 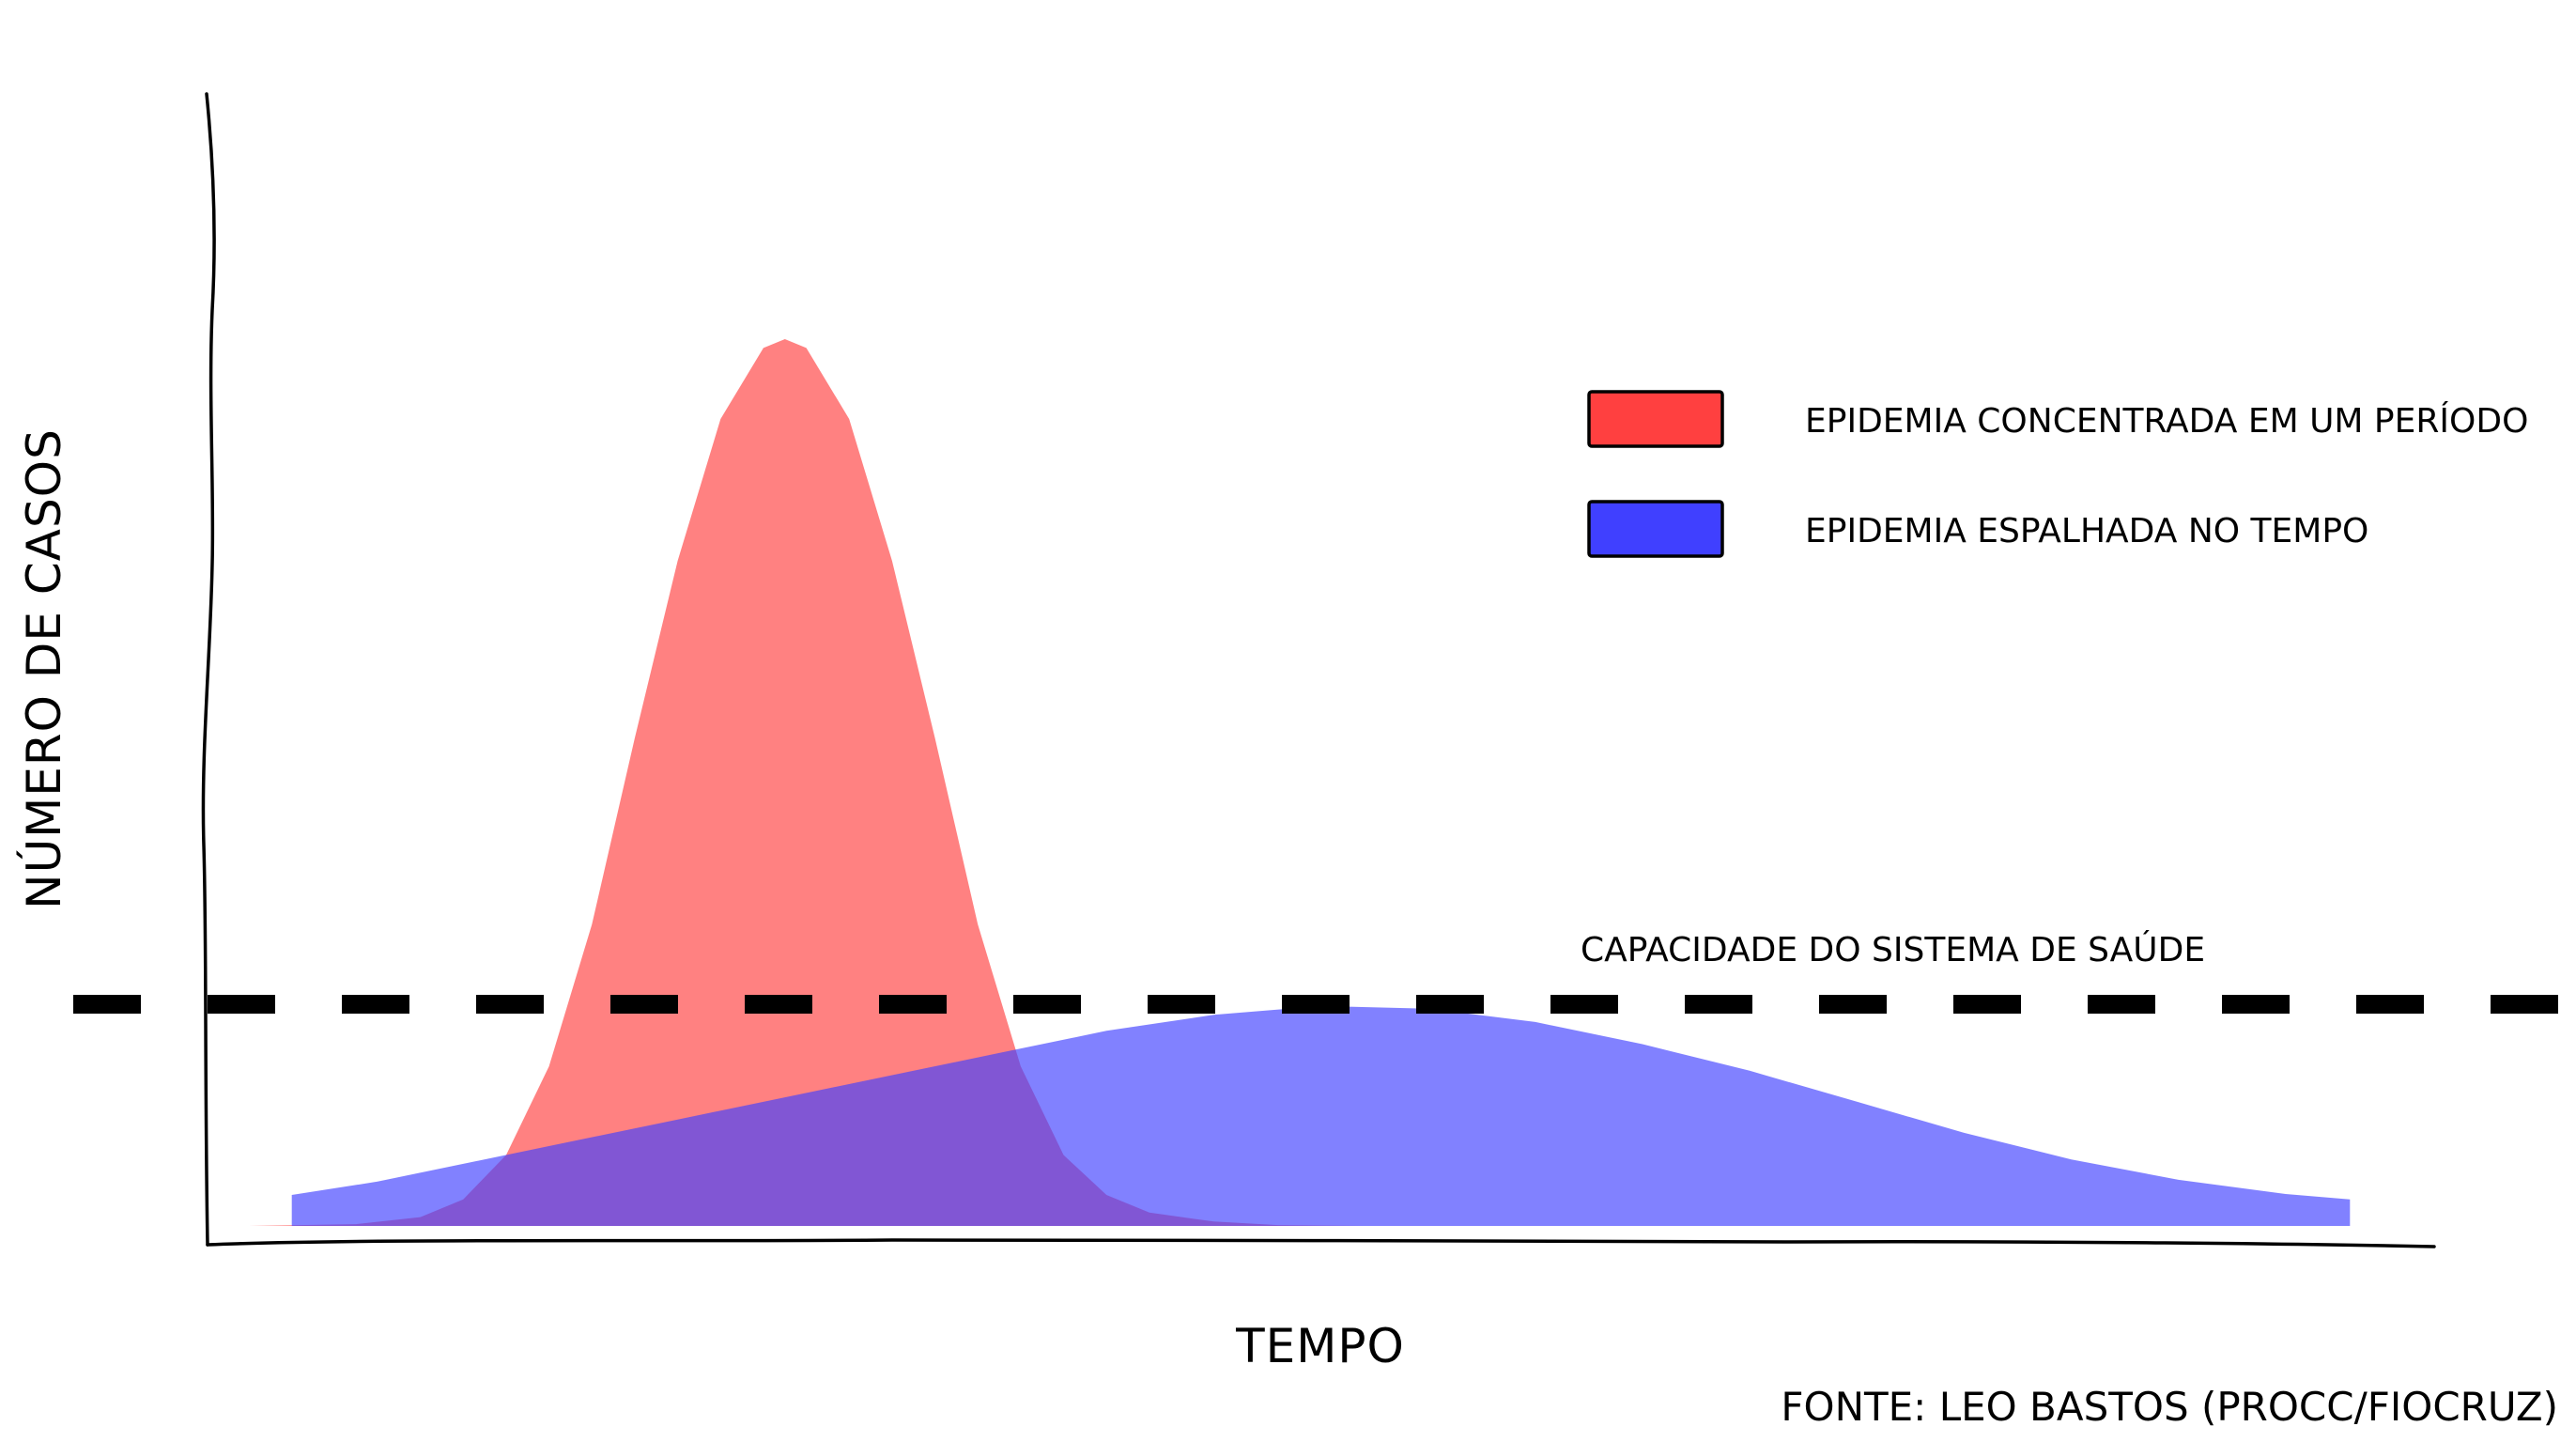 What do you see at coordinates (1893, 949) in the screenshot?
I see `threshold-label: CAPACIDADE DO SISTEMA DE SAÚDE` at bounding box center [1893, 949].